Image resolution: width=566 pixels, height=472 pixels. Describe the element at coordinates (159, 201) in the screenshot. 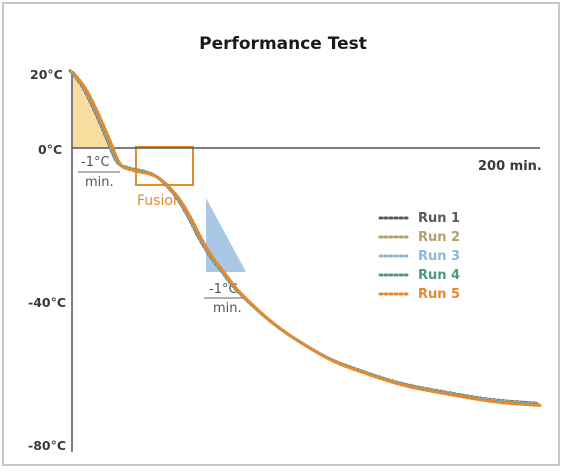

I see `fusion-label: Fusion` at that location.